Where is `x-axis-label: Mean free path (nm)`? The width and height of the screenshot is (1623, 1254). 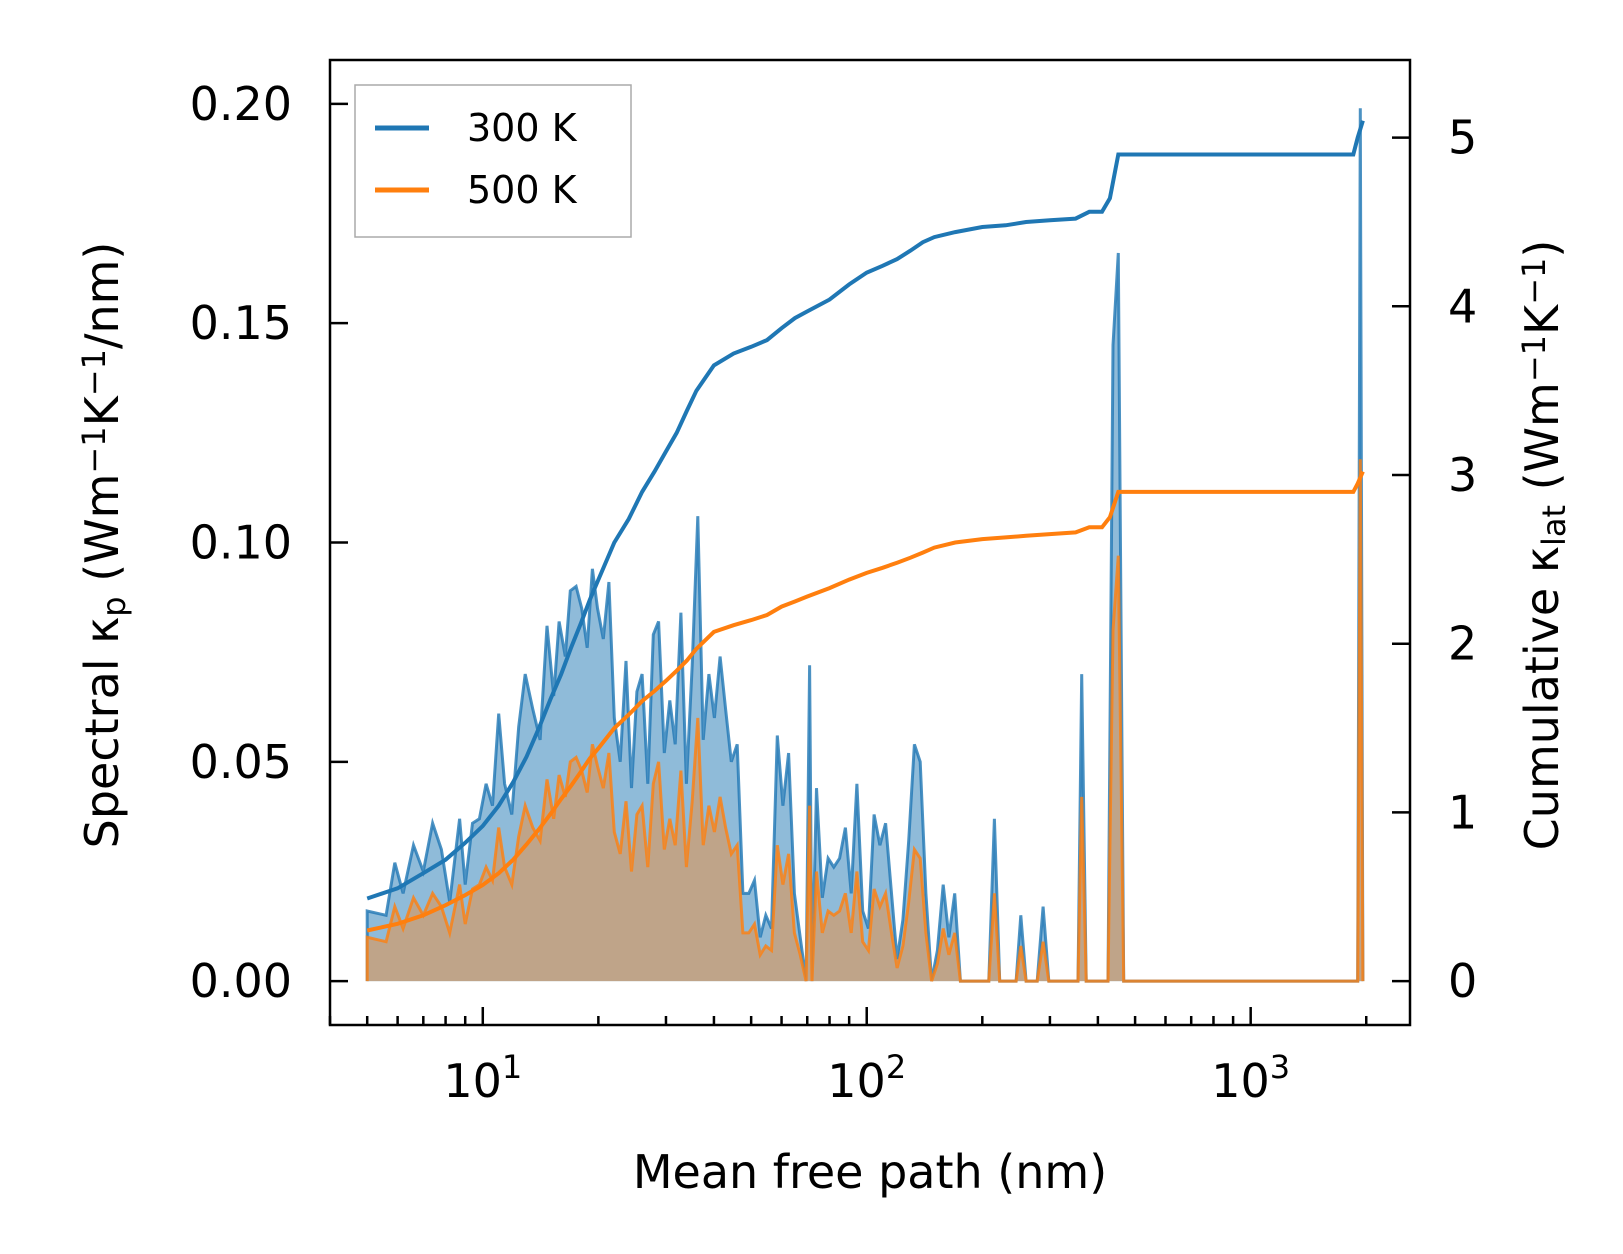
x-axis-label: Mean free path (nm) is located at coordinates (870, 1172).